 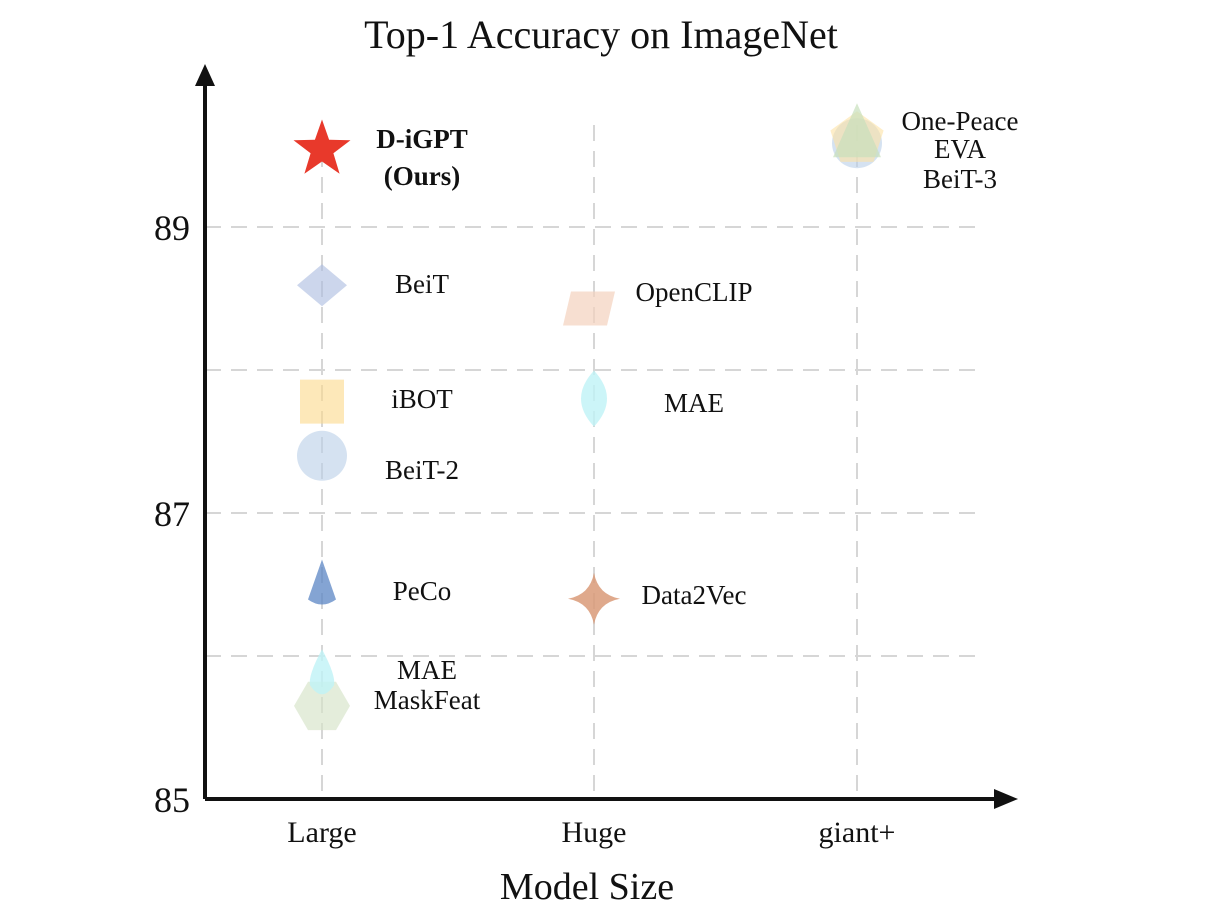 What do you see at coordinates (172, 514) in the screenshot?
I see `y-tick-label: 87` at bounding box center [172, 514].